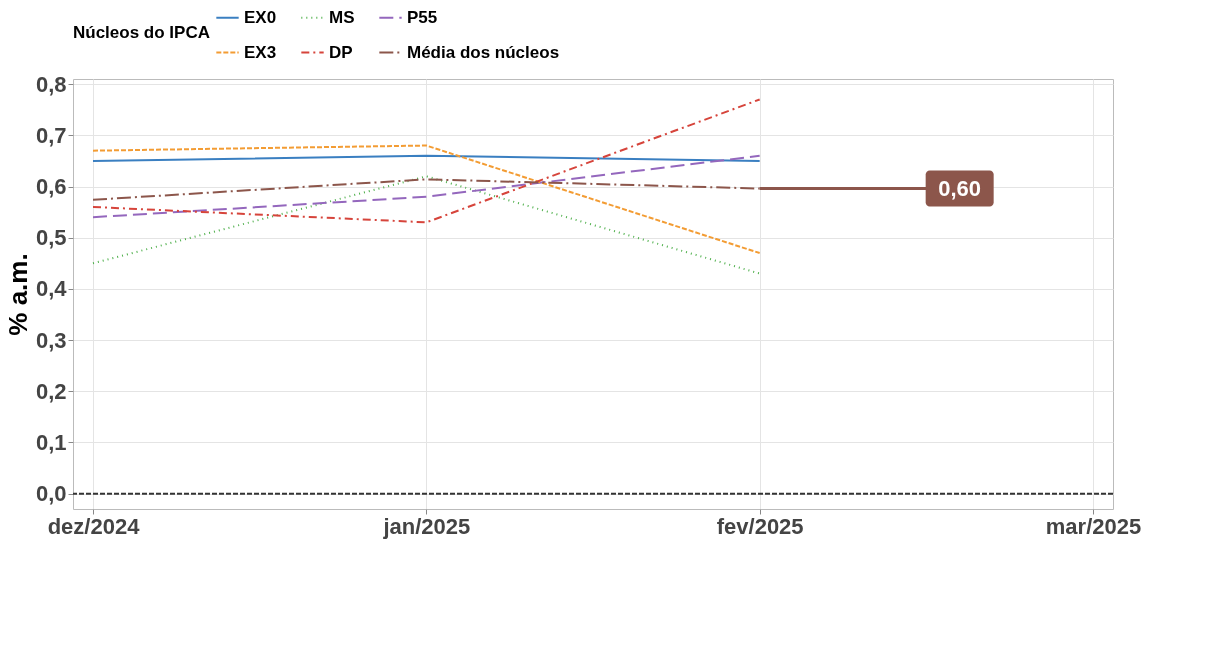 The width and height of the screenshot is (1205, 660). What do you see at coordinates (51, 442) in the screenshot?
I see `y-tick-label: 0,1` at bounding box center [51, 442].